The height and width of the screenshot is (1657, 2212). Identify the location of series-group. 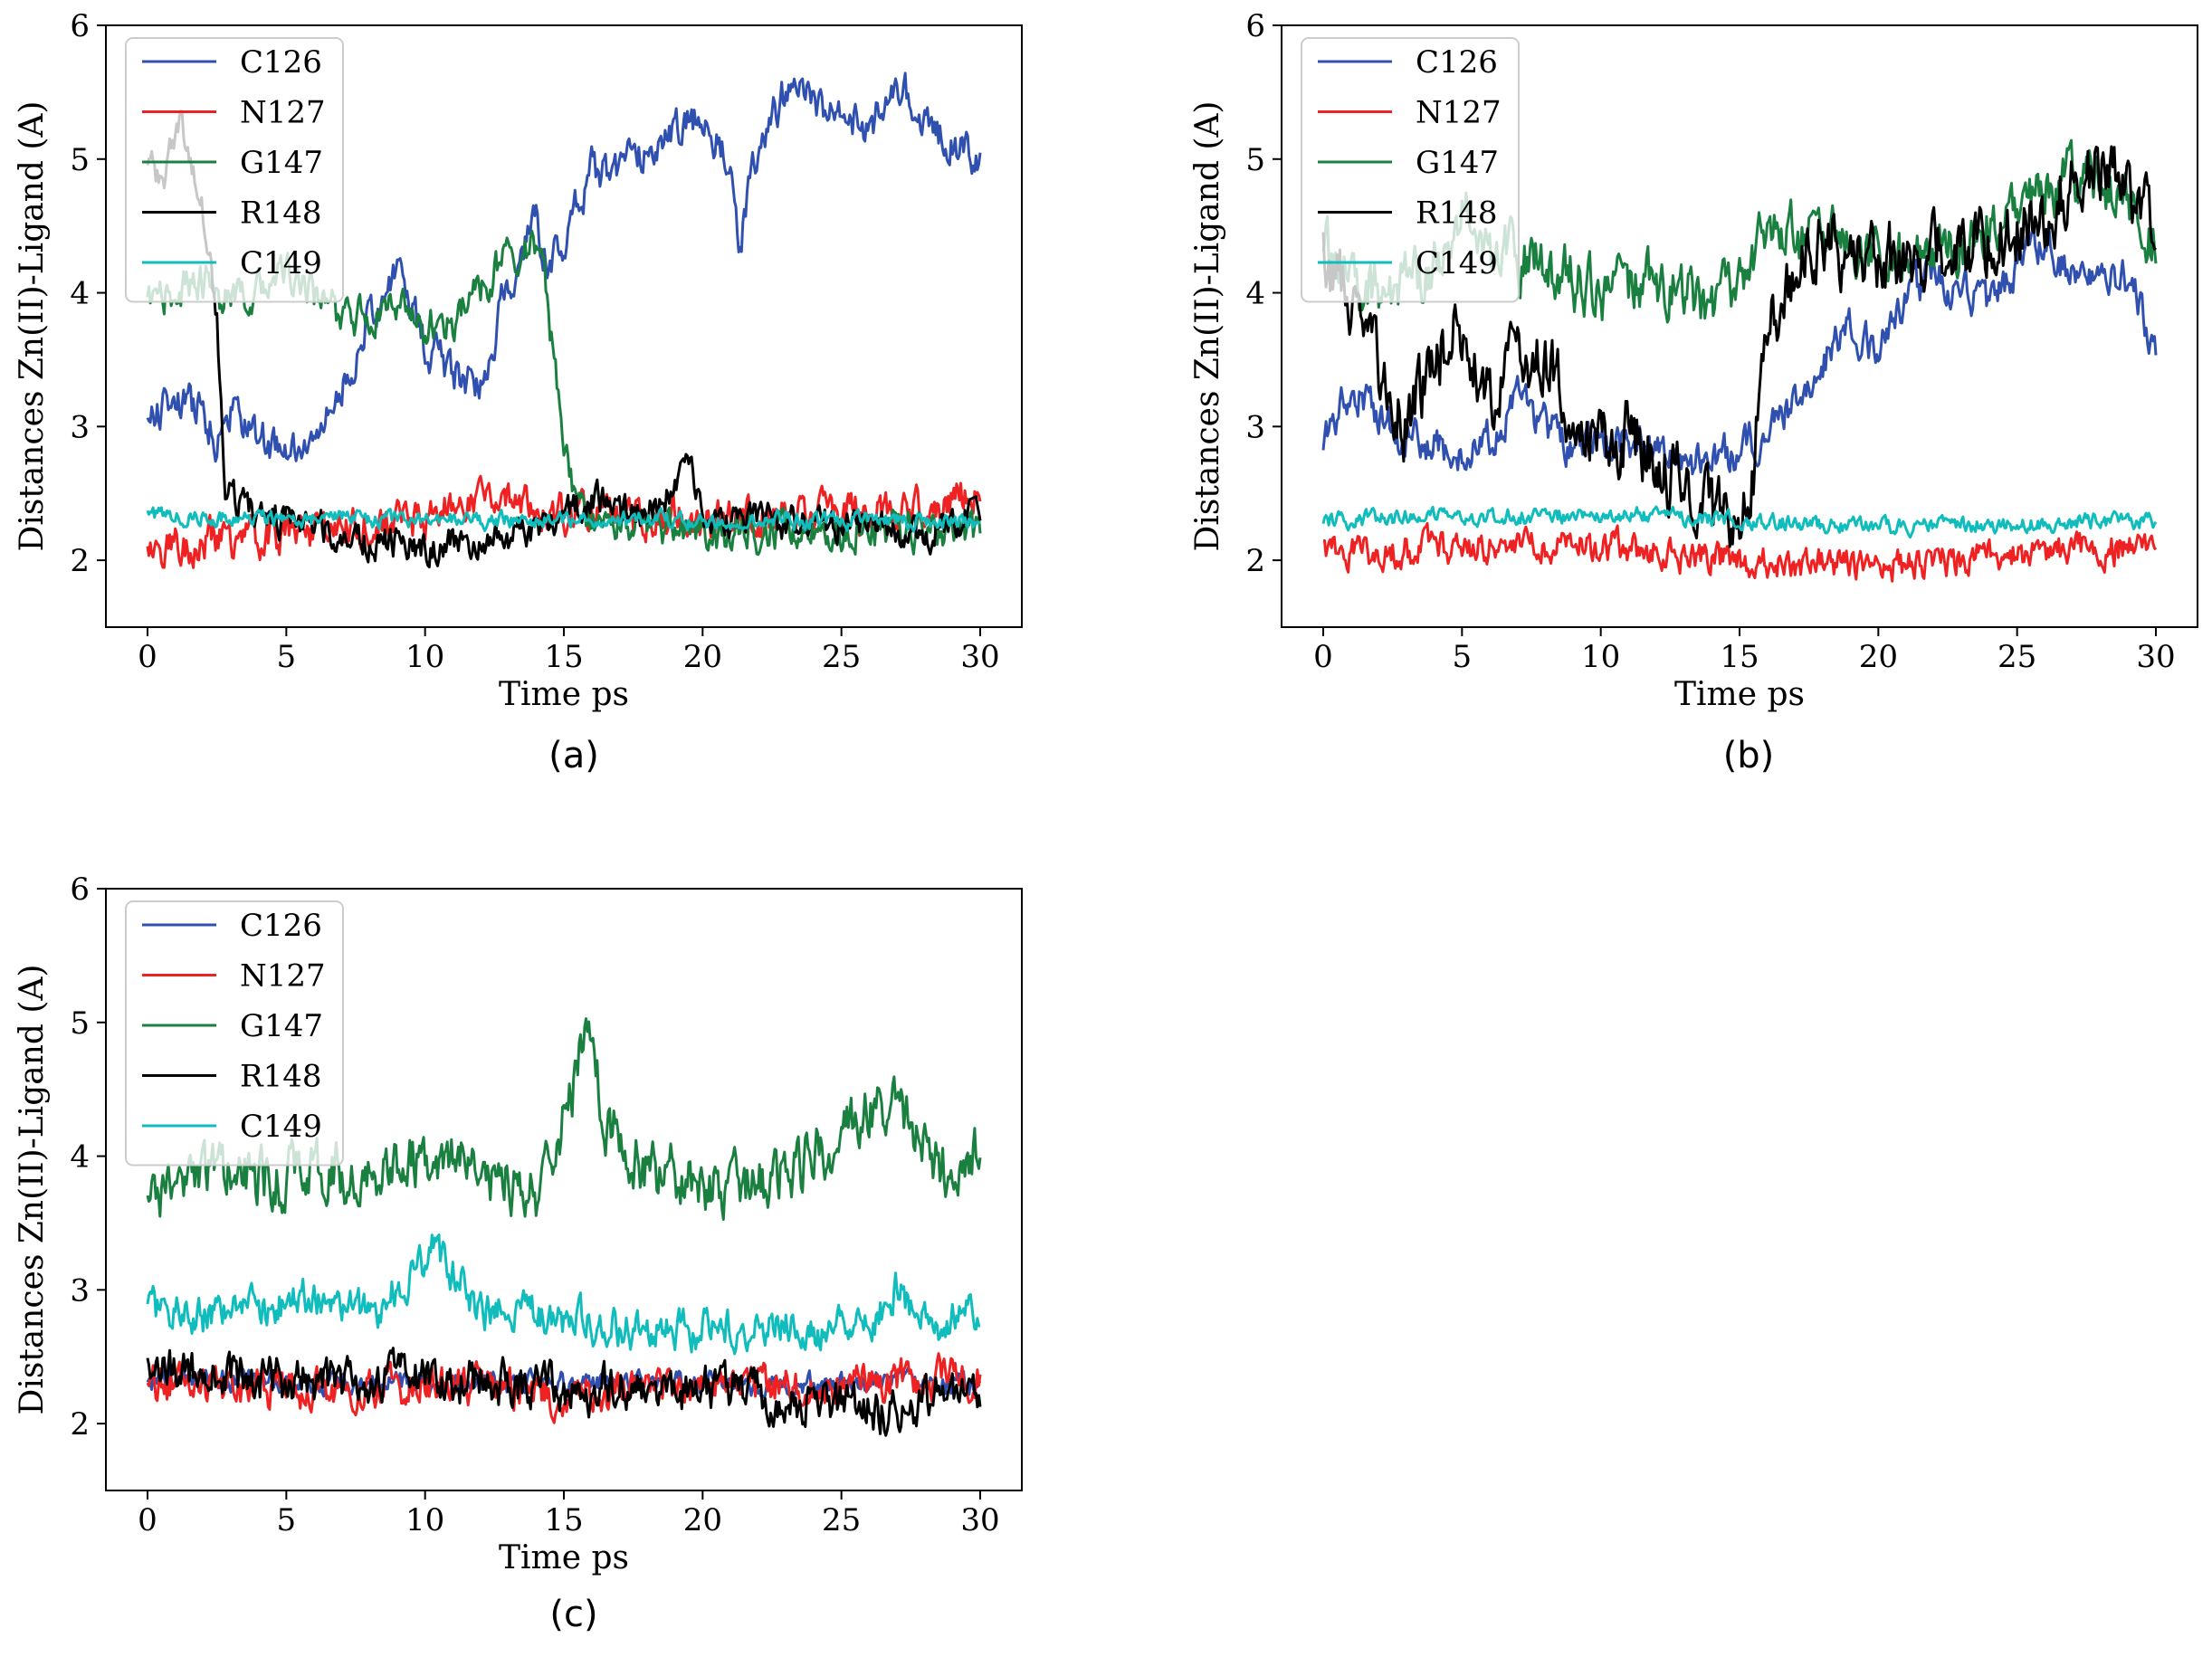
(564, 1227).